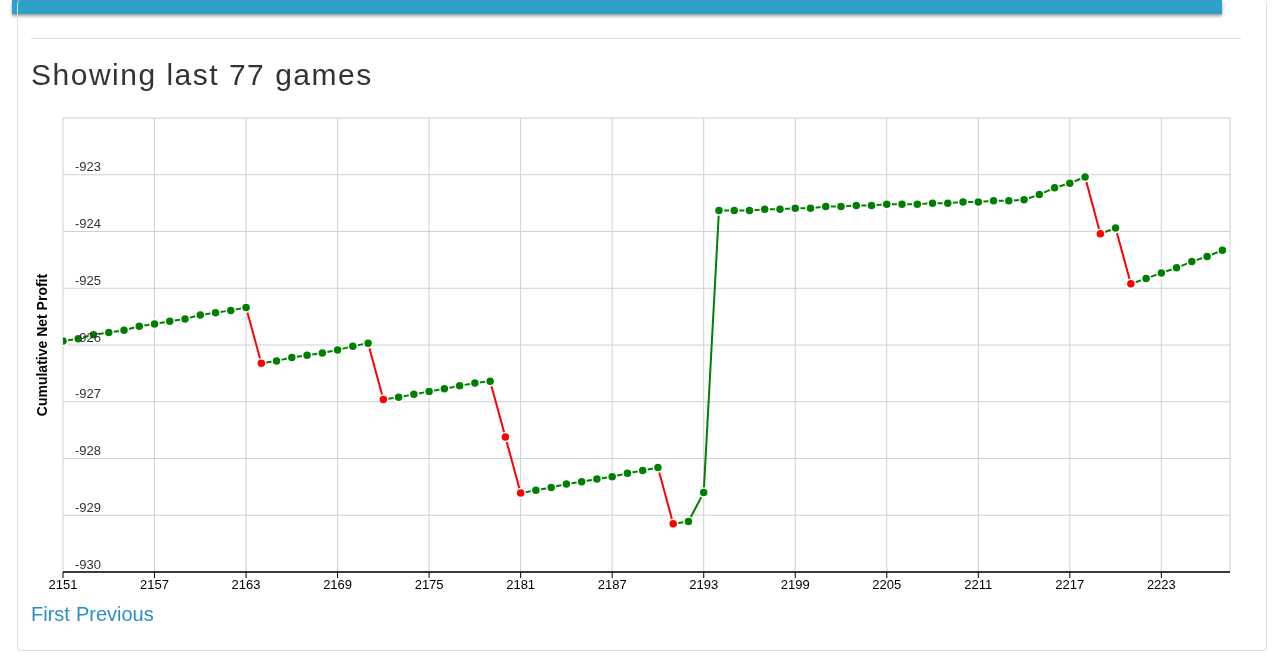 Image resolution: width=1278 pixels, height=661 pixels. I want to click on x-tick-label: 2157, so click(154, 585).